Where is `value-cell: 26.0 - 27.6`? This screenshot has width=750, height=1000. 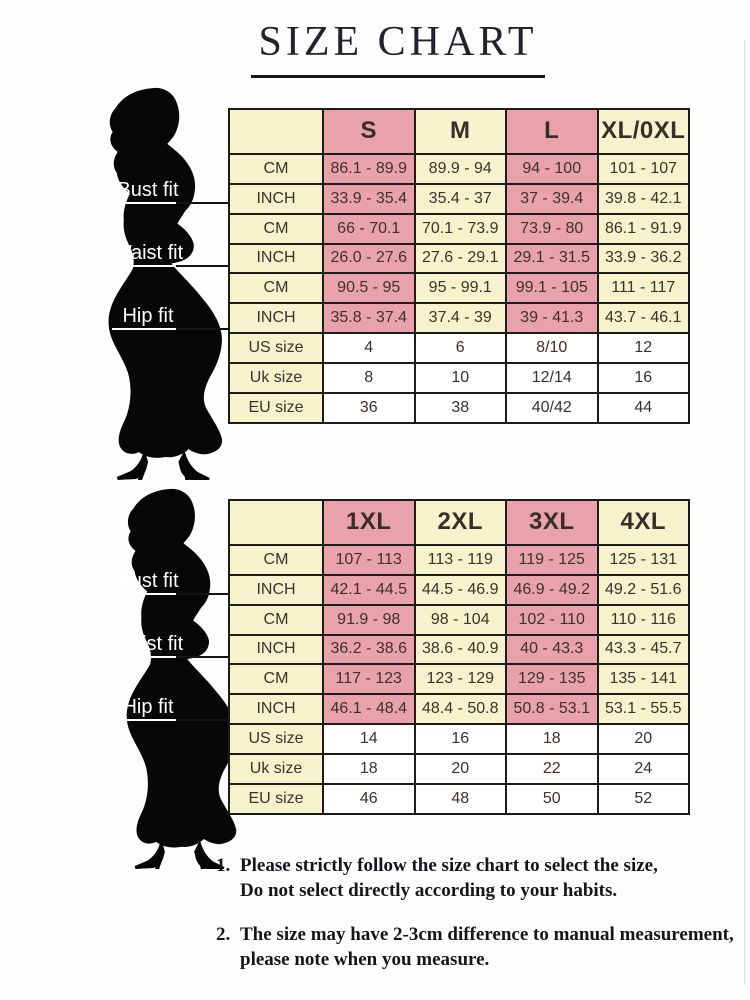 value-cell: 26.0 - 27.6 is located at coordinates (369, 258).